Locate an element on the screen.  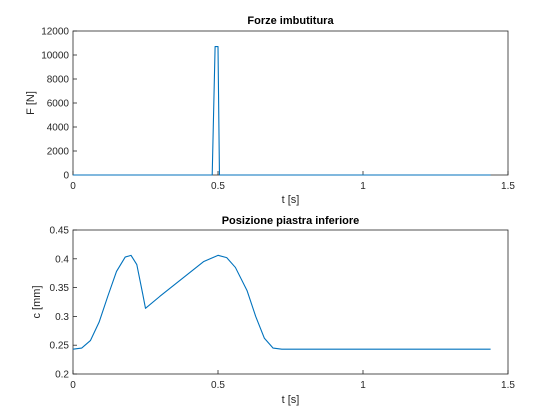
force-xtick-label: 1 is located at coordinates (363, 186).